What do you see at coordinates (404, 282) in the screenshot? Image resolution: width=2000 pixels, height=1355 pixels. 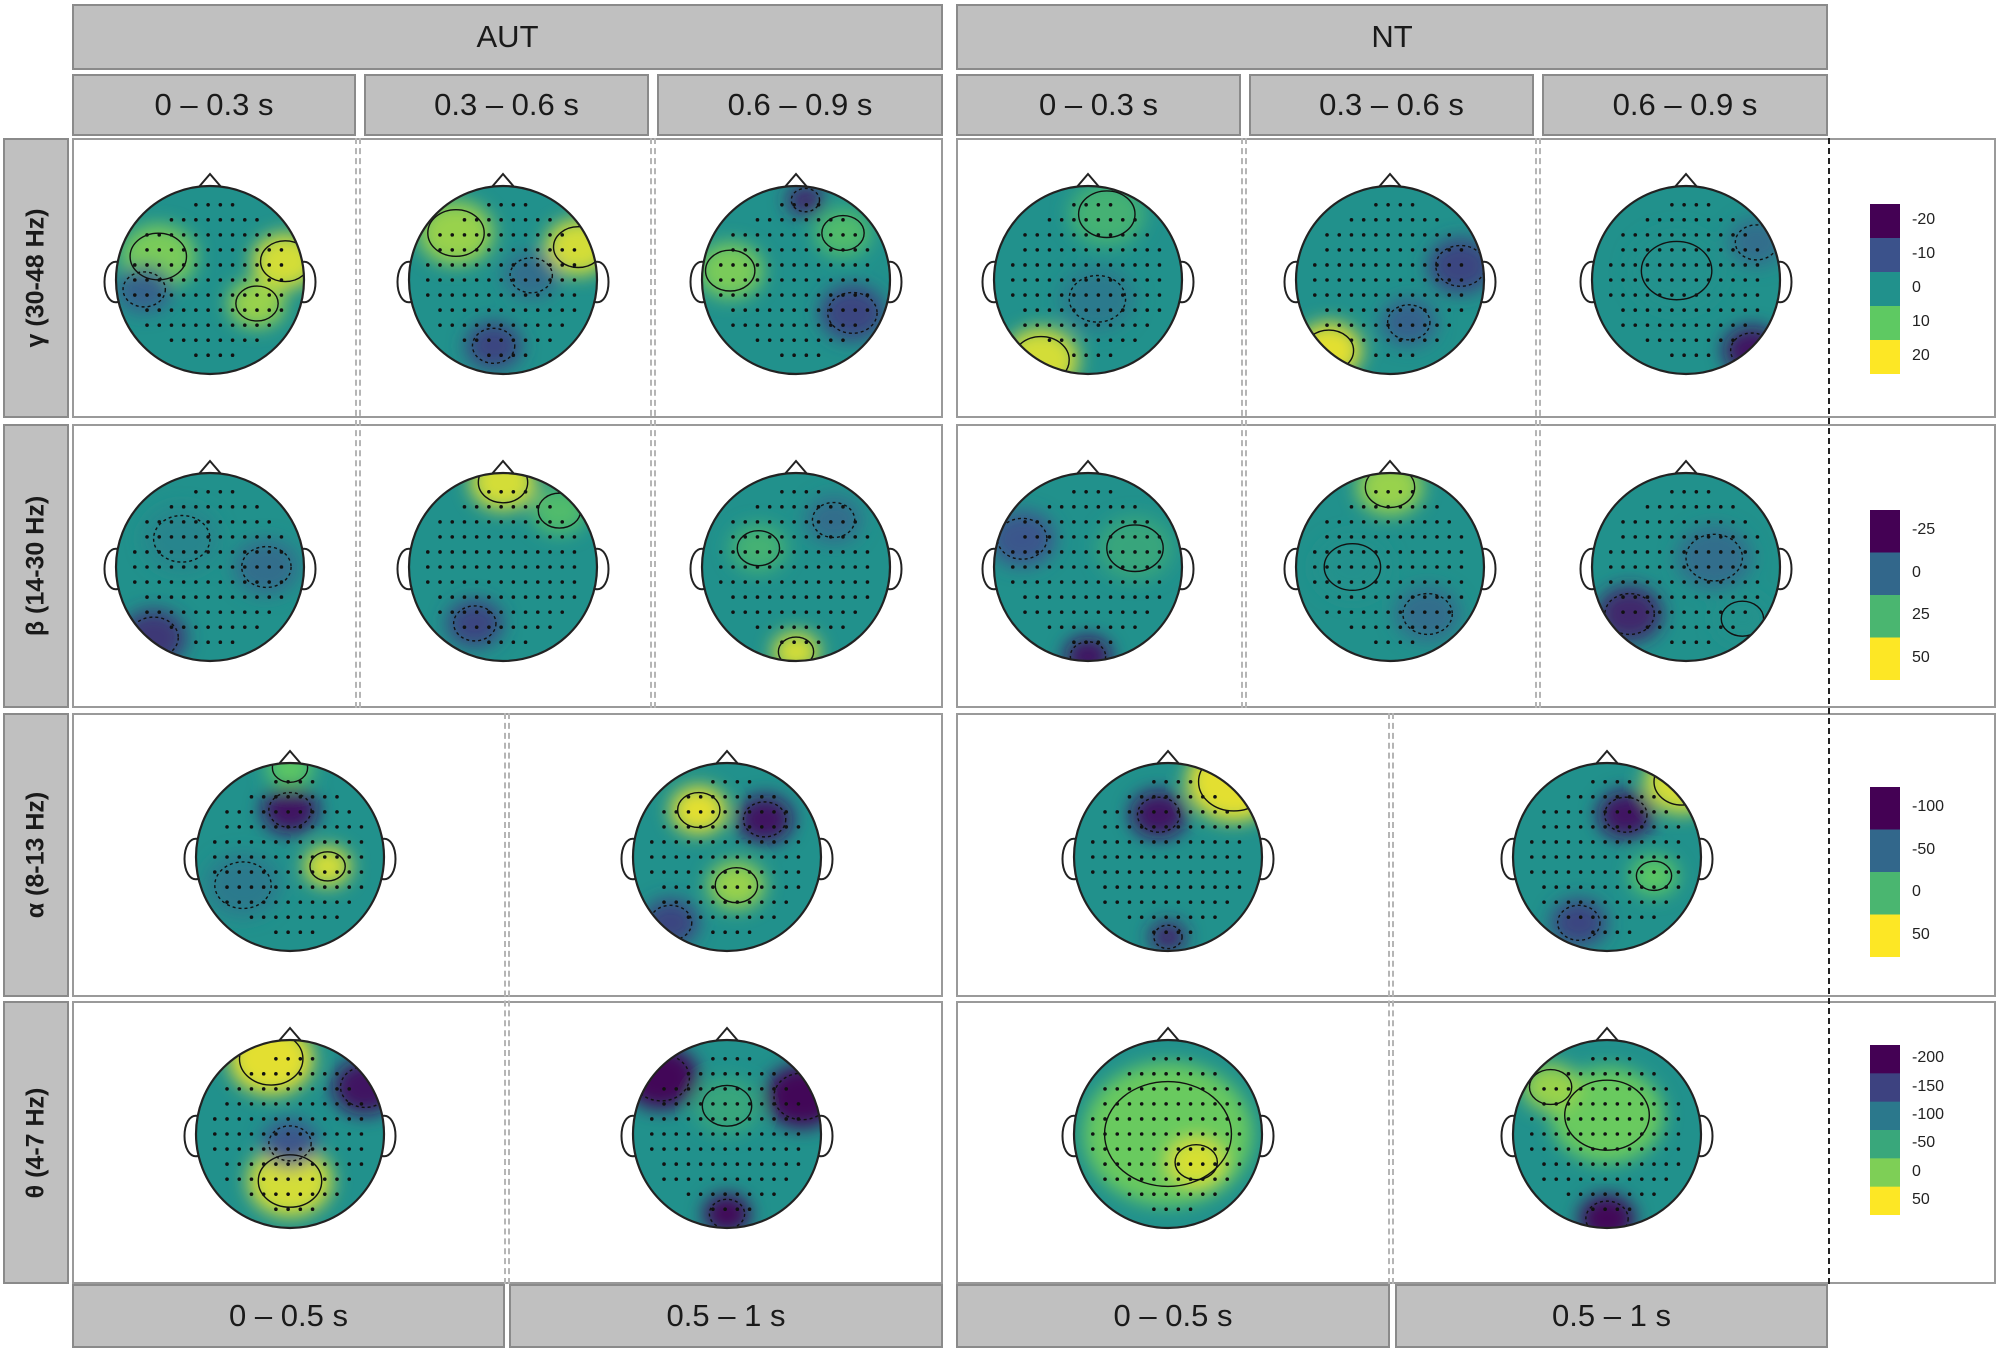 I see `ear-left` at bounding box center [404, 282].